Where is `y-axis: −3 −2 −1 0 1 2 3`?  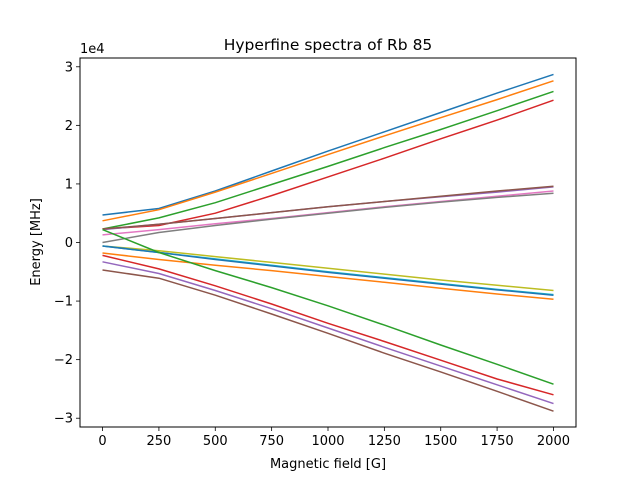 y-axis: −3 −2 −1 0 1 2 3 is located at coordinates (67, 243).